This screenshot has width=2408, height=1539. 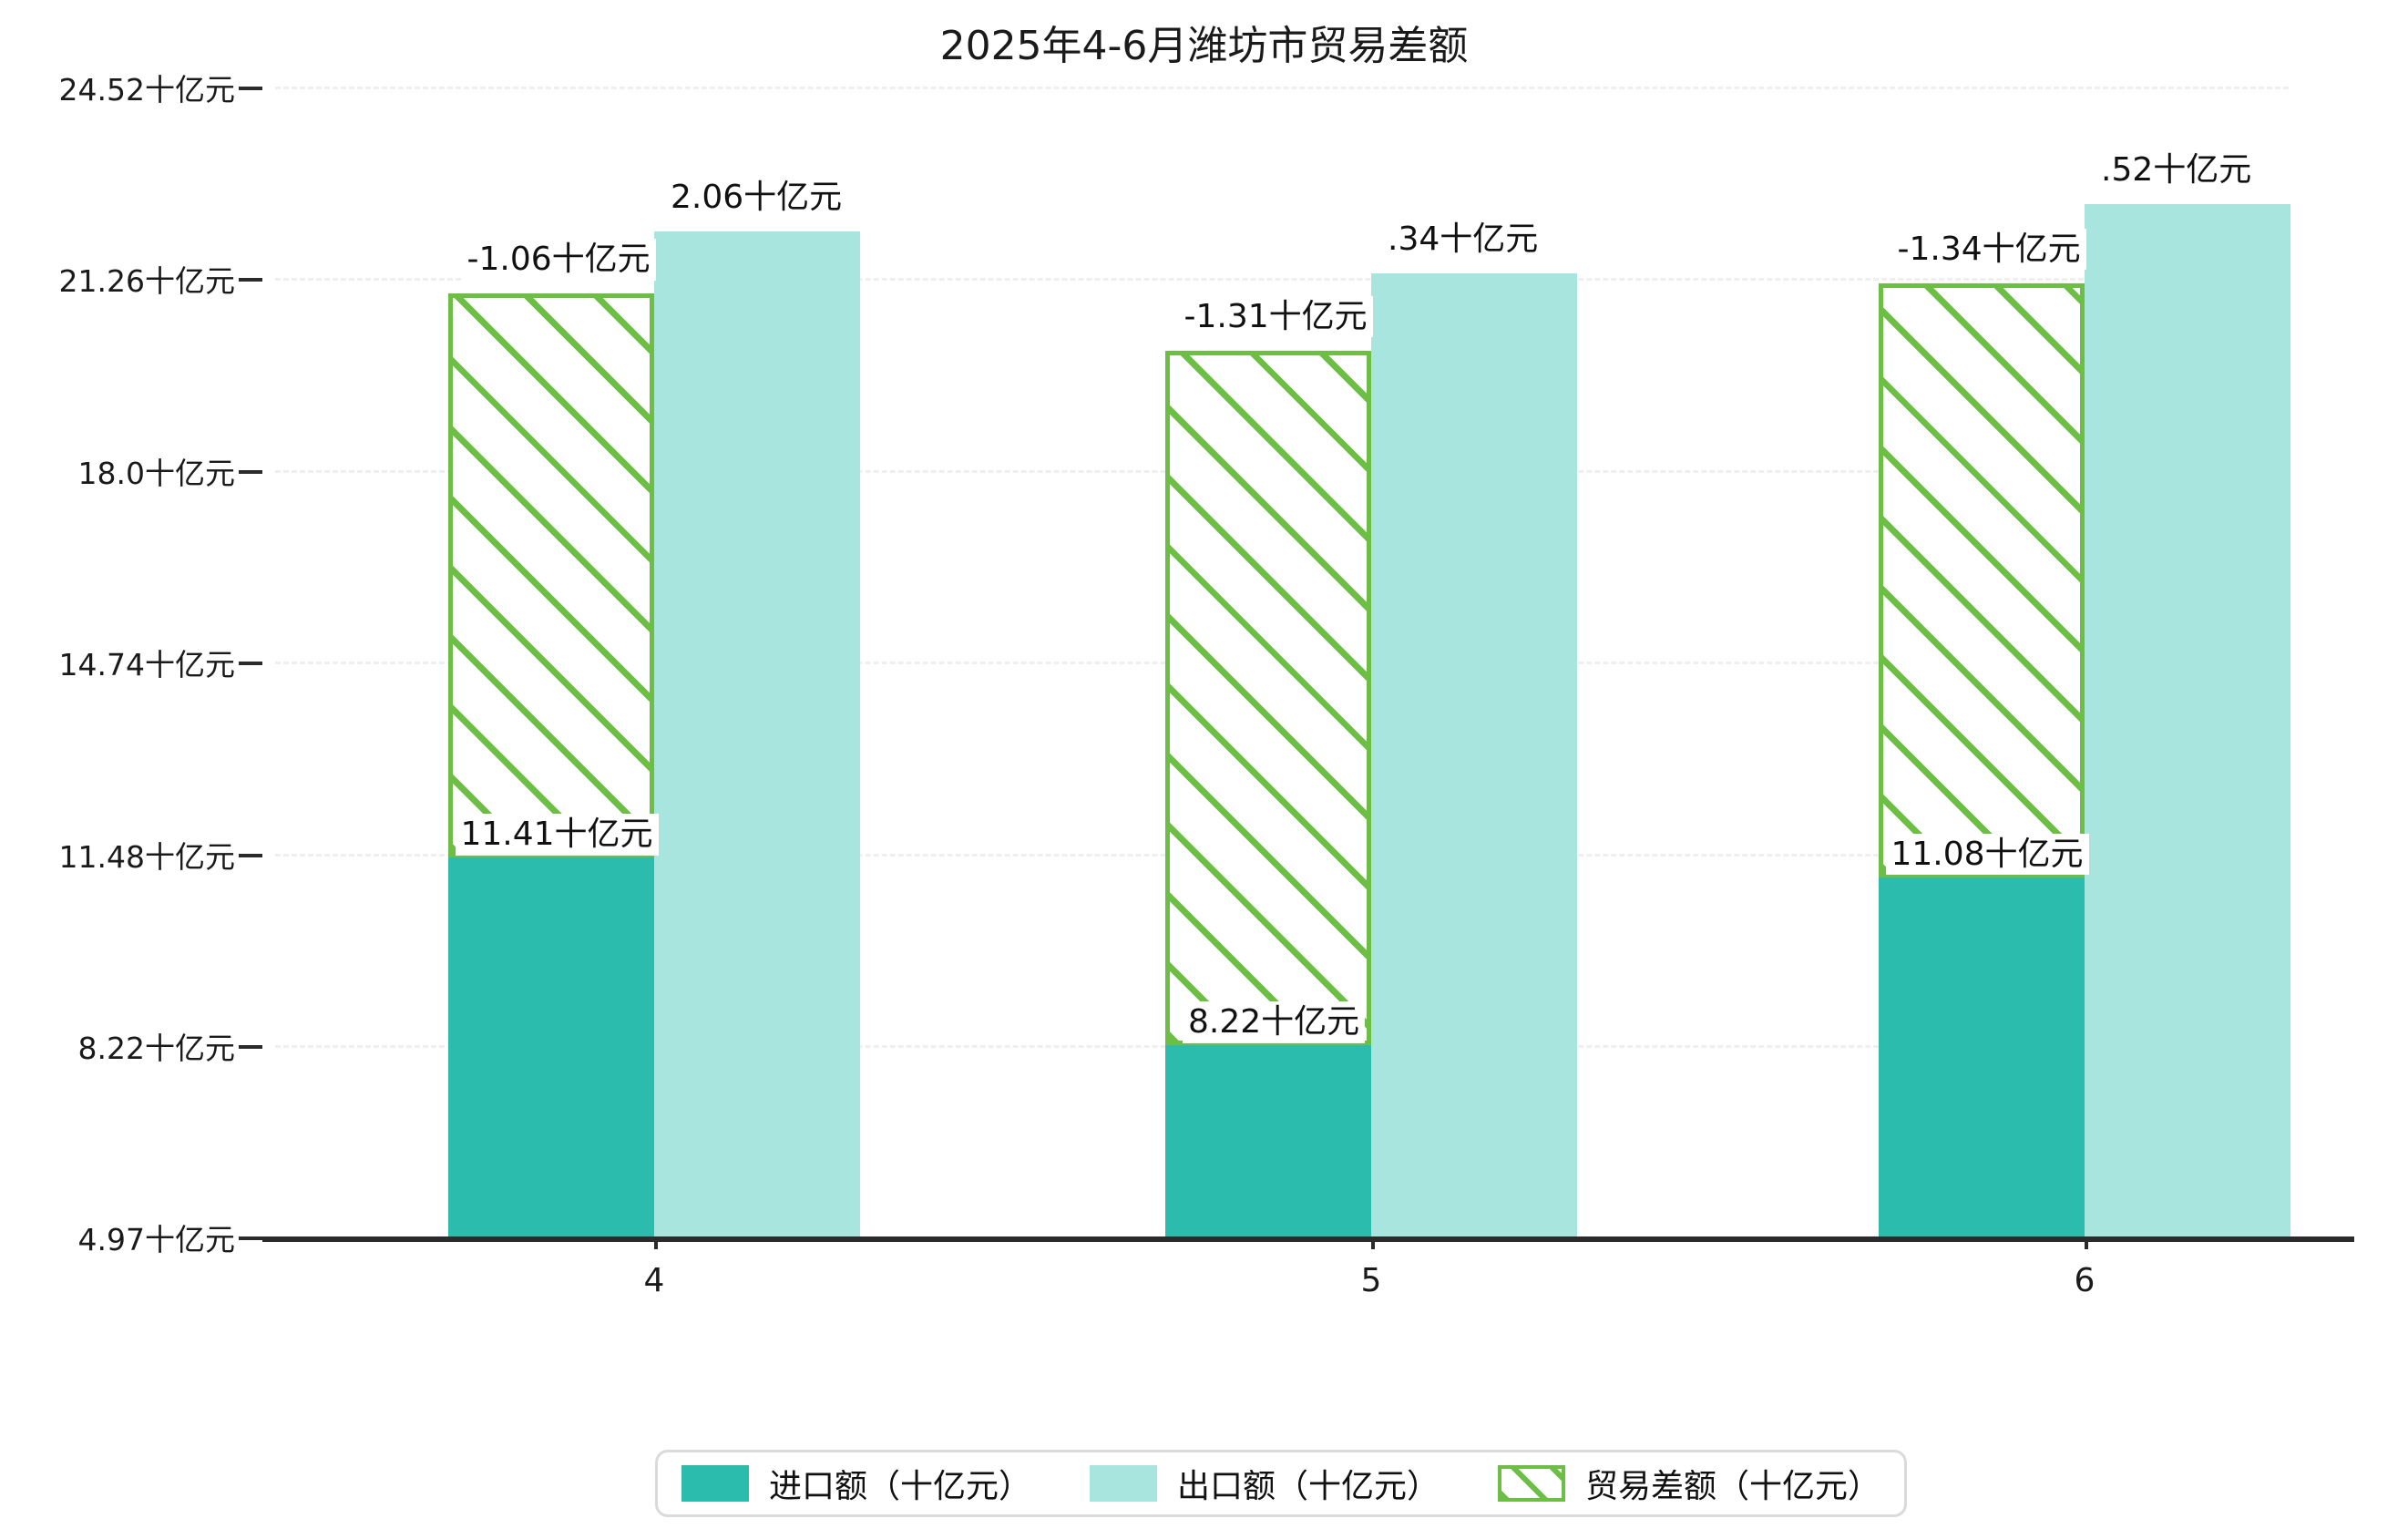 What do you see at coordinates (901, 1486) in the screenshot?
I see `legend-label-import: 进口额（十亿元）` at bounding box center [901, 1486].